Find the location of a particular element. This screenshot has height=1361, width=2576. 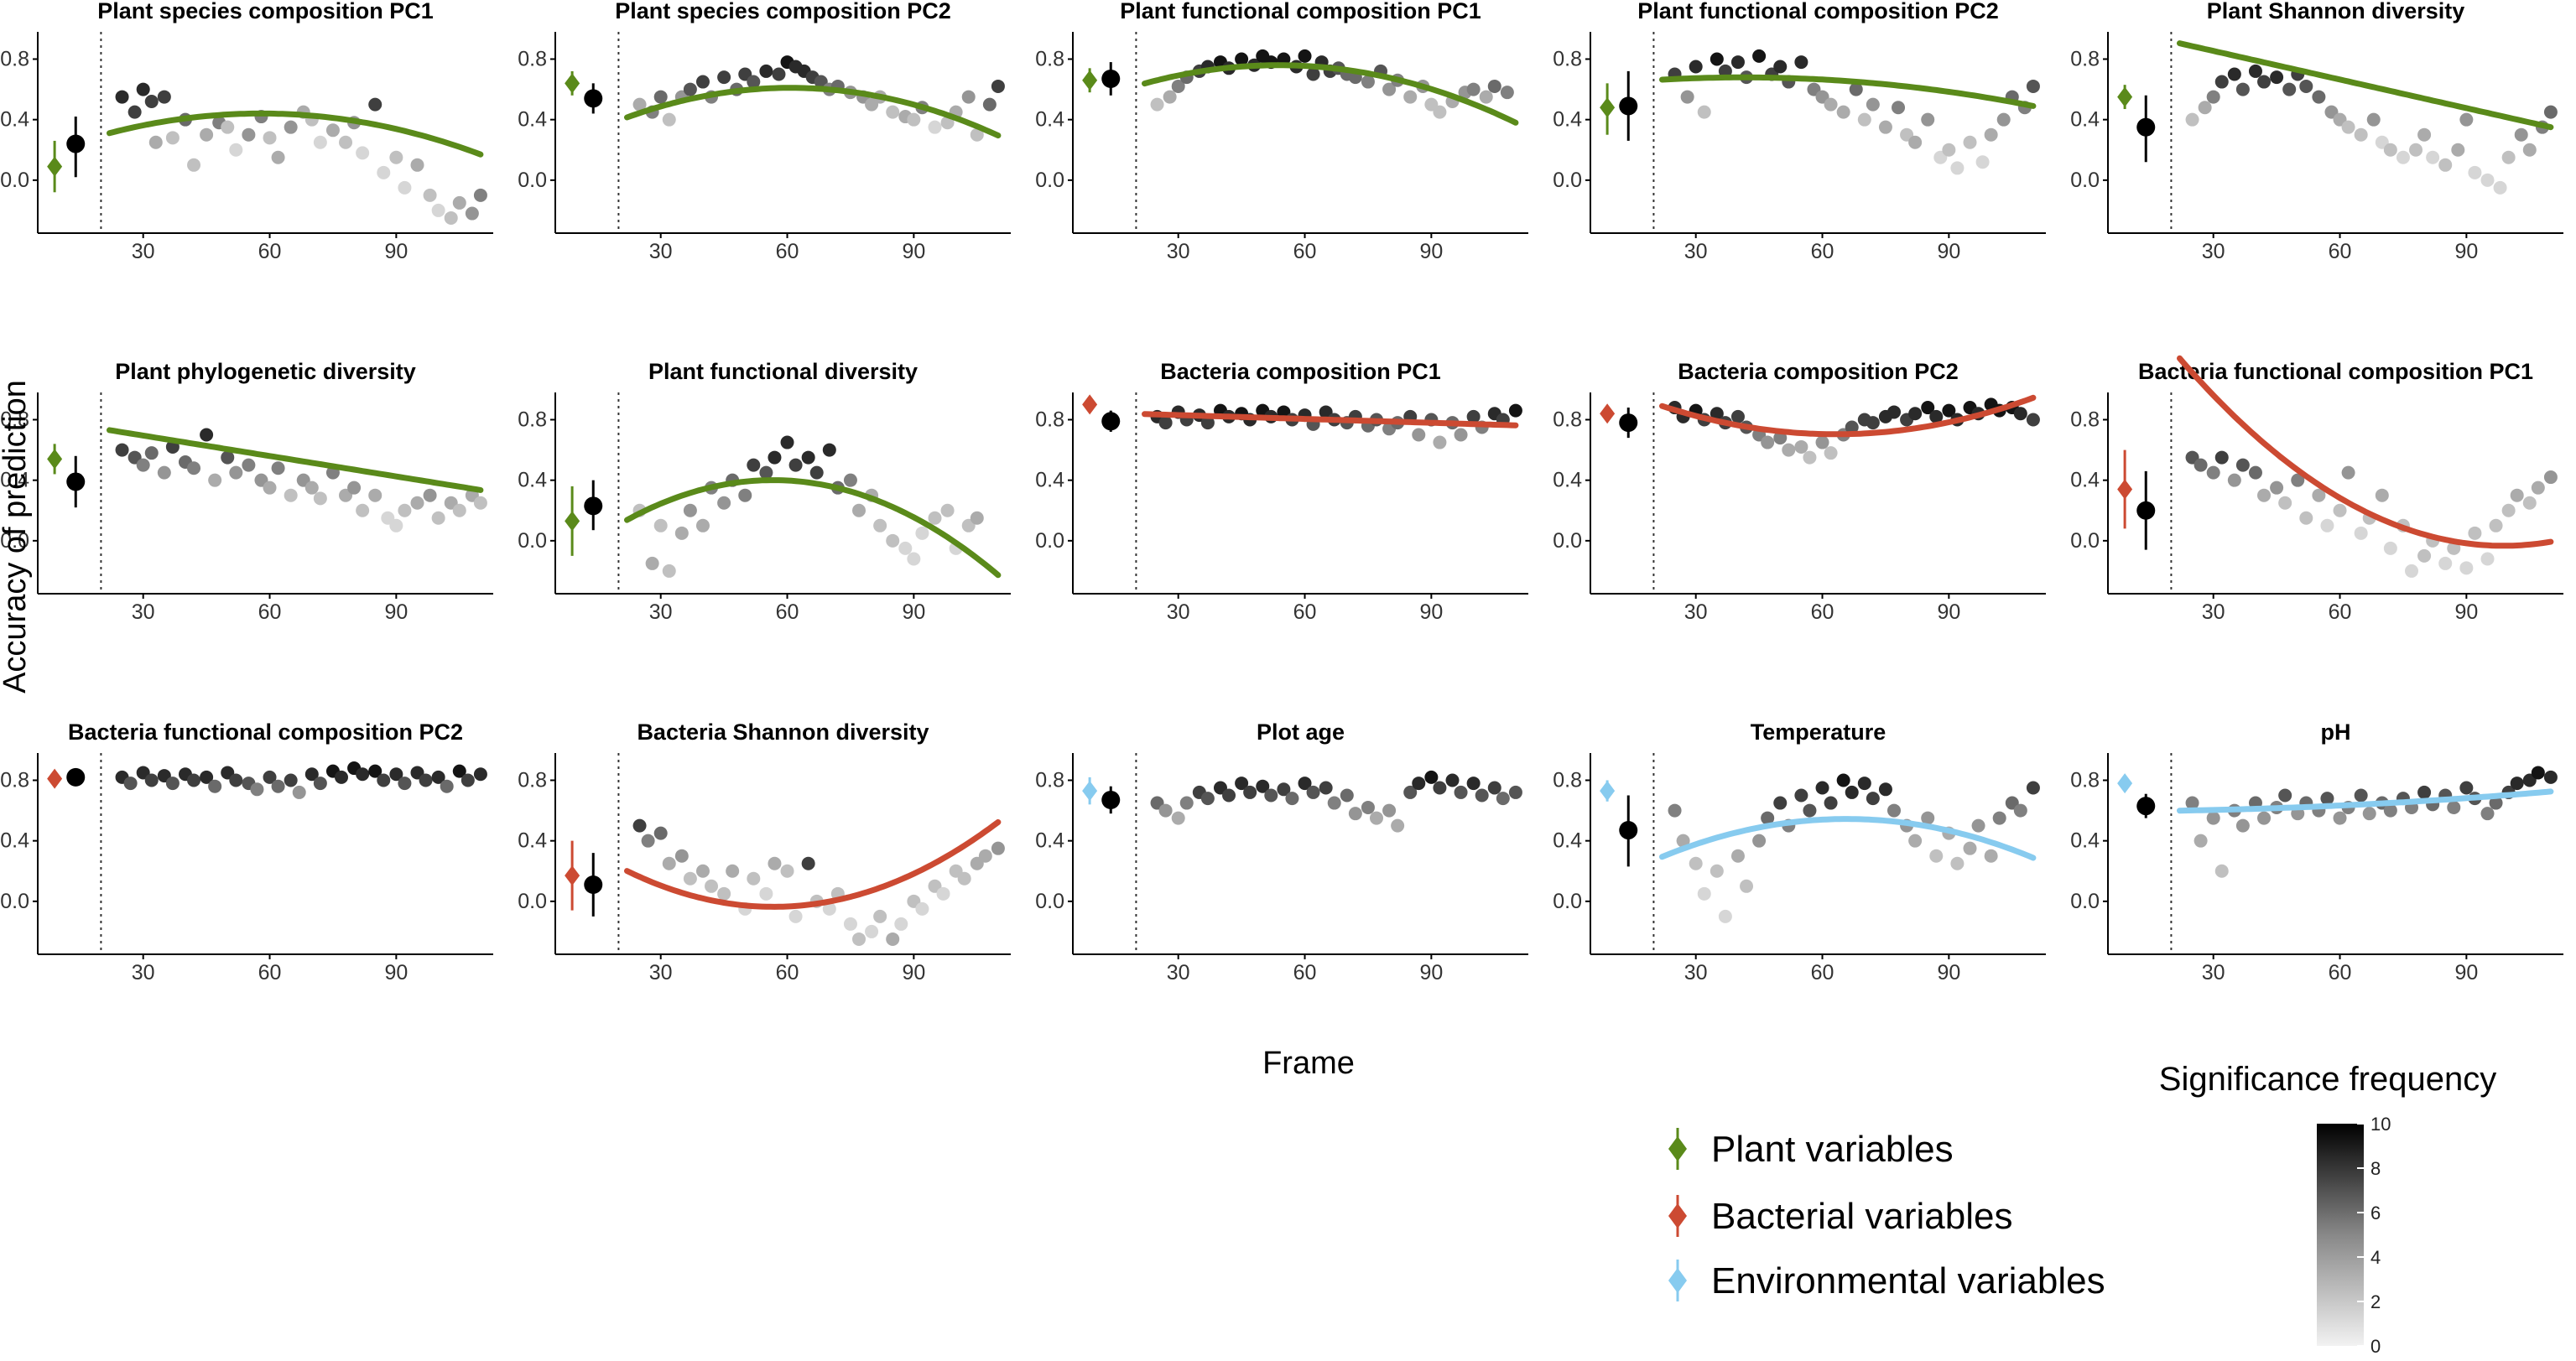

colorbar-tick-label: 6 is located at coordinates (2375, 1213).